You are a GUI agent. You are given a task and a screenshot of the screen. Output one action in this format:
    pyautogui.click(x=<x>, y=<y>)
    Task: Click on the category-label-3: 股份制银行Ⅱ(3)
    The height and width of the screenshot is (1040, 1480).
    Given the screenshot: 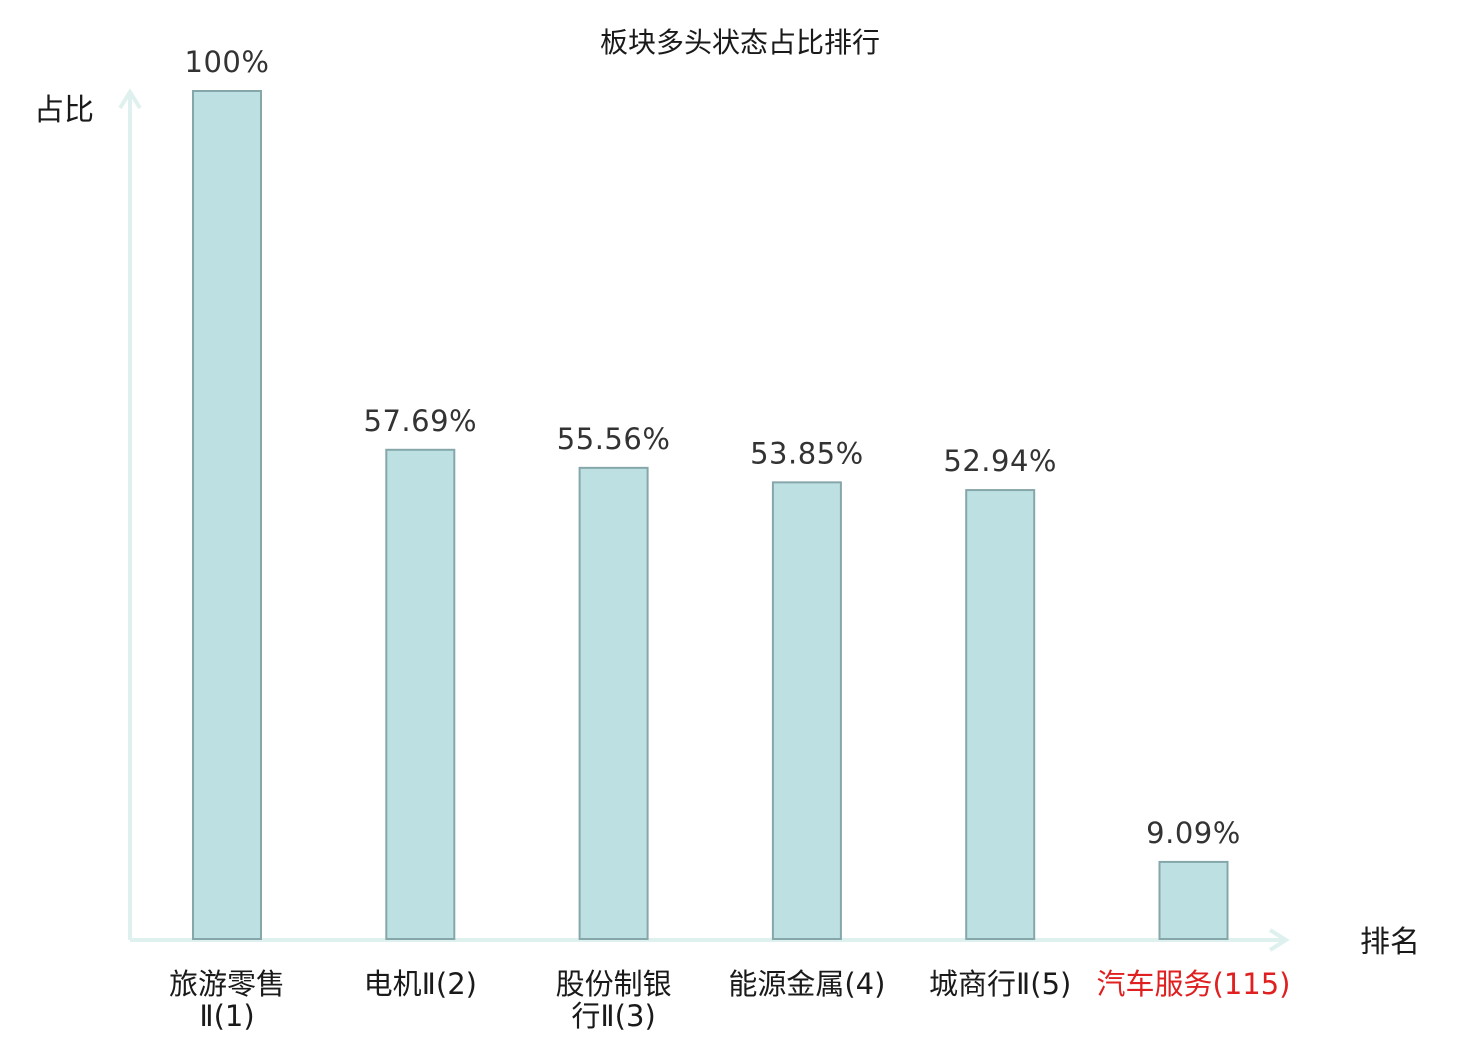 What is the action you would take?
    pyautogui.click(x=614, y=1000)
    